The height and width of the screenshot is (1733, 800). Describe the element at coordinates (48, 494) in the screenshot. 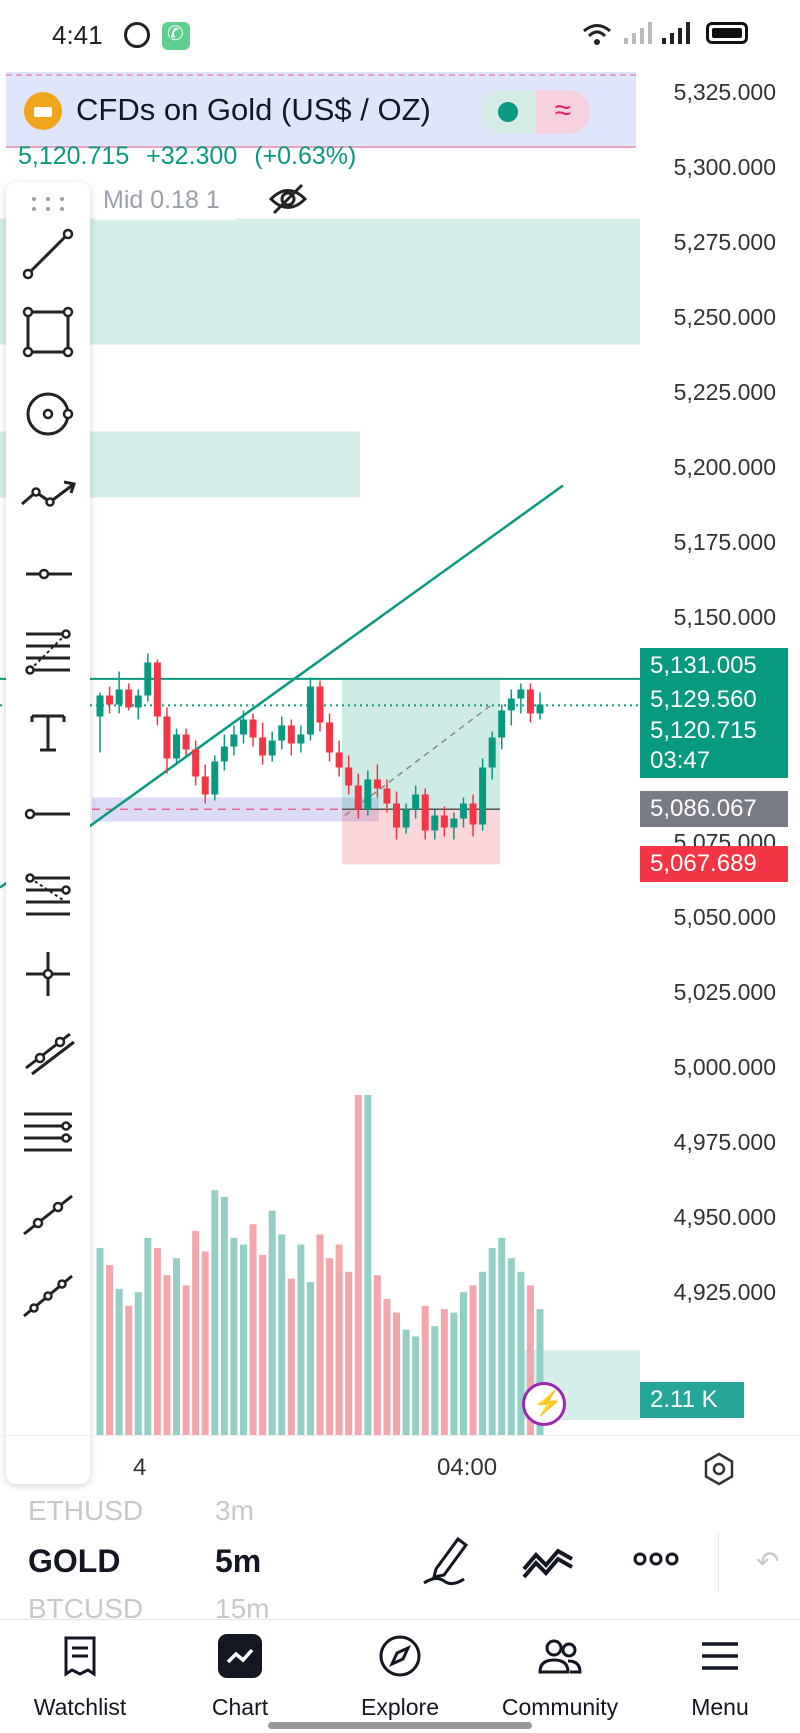

I see `path-icon` at that location.